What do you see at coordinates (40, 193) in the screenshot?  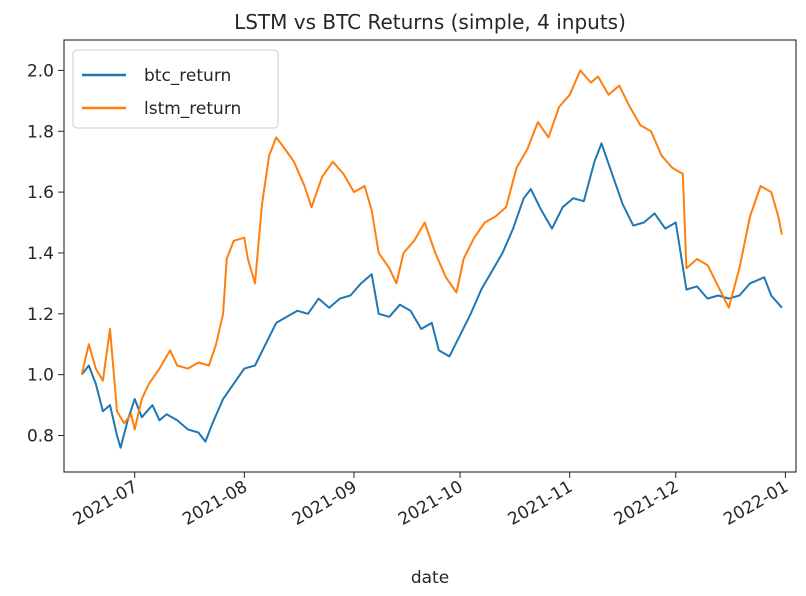 I see `y-tick-label: 1.6` at bounding box center [40, 193].